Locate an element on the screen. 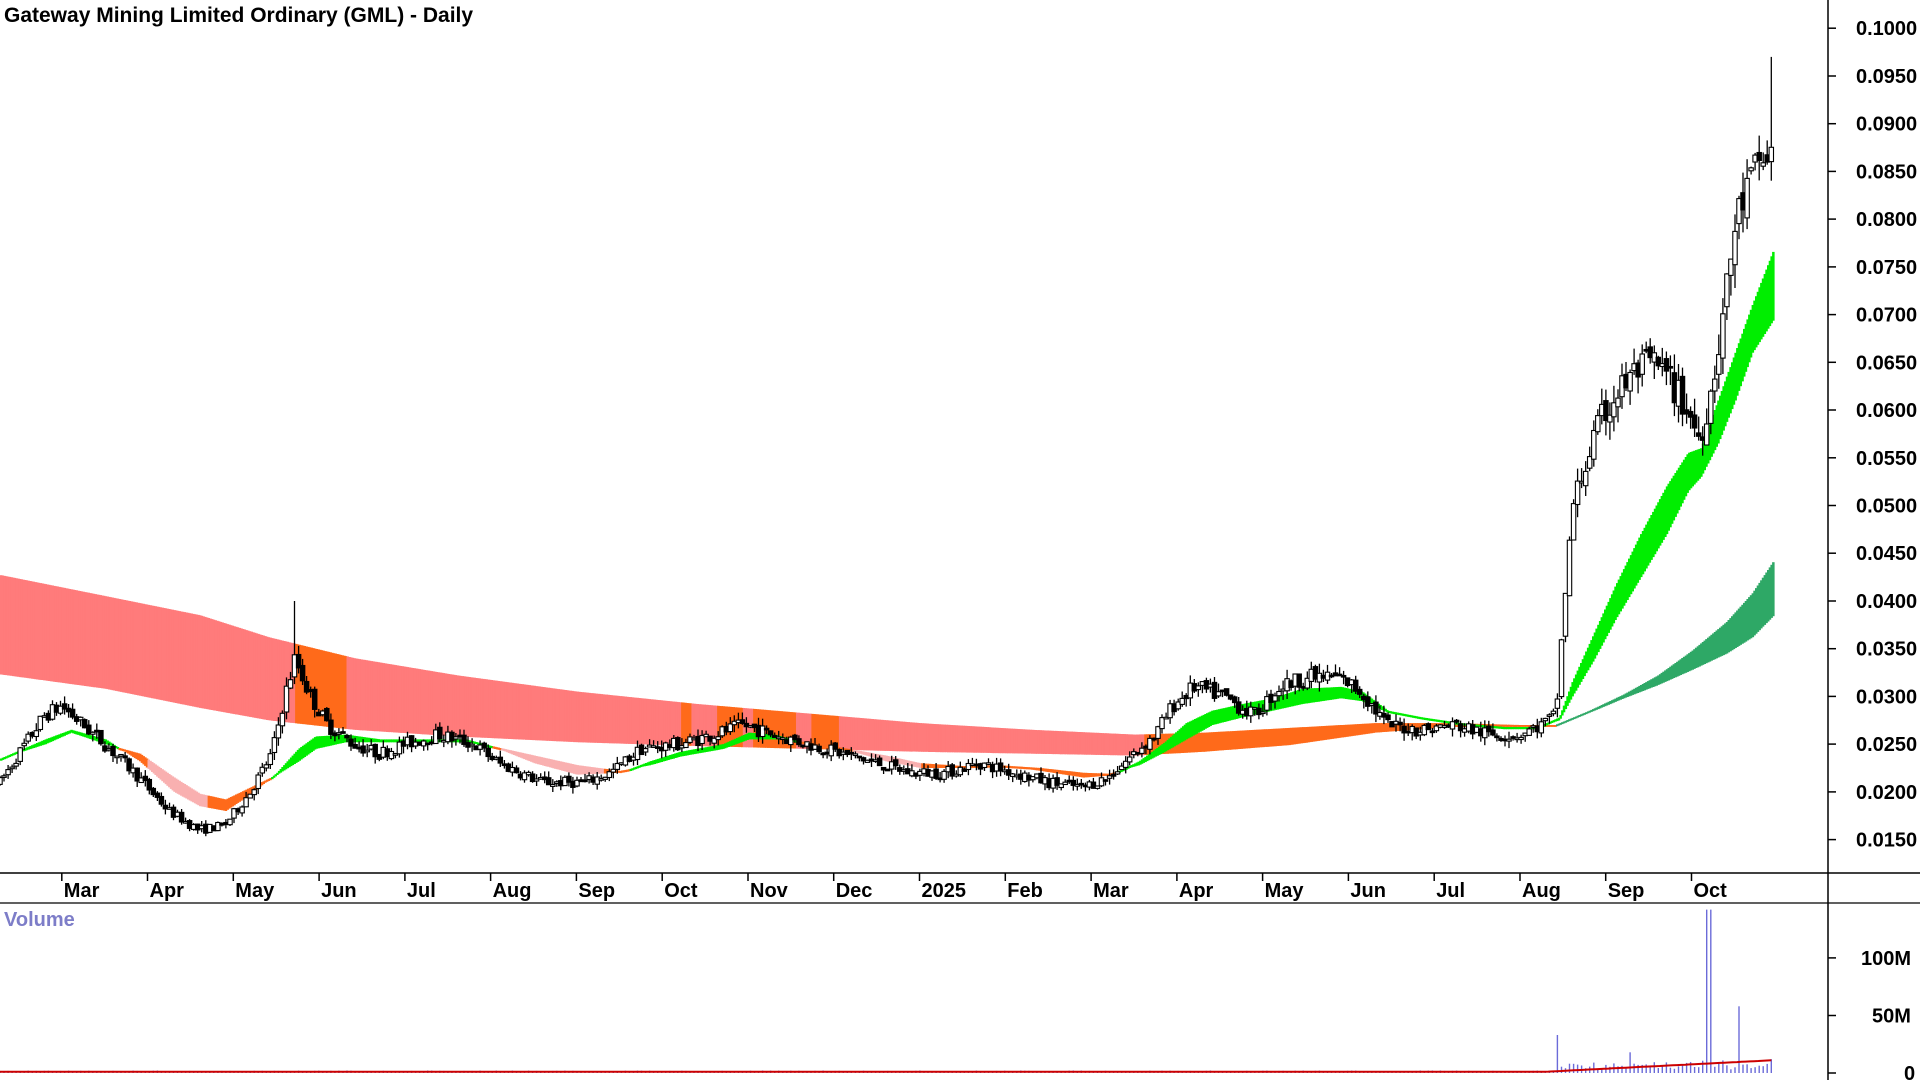  y-tick-label: 0.0950 is located at coordinates (1886, 77).